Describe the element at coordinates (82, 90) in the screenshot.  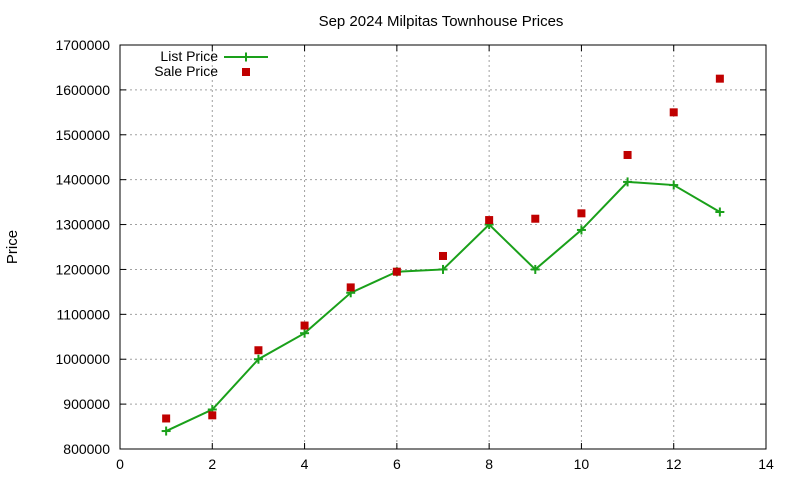
I see `y-tick-label: 1600000` at that location.